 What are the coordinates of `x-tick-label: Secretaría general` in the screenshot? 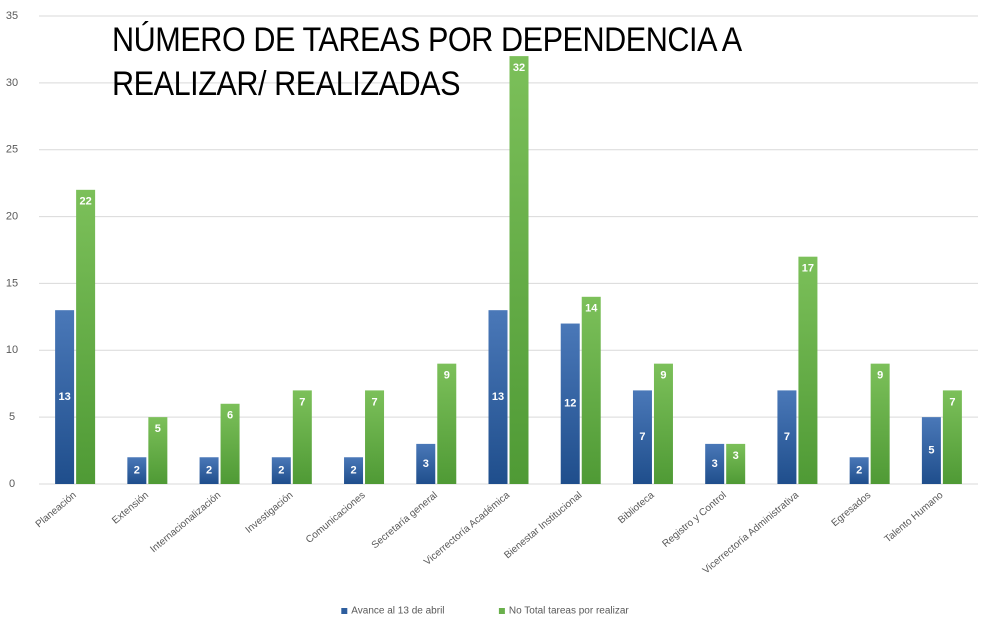 It's located at (405, 520).